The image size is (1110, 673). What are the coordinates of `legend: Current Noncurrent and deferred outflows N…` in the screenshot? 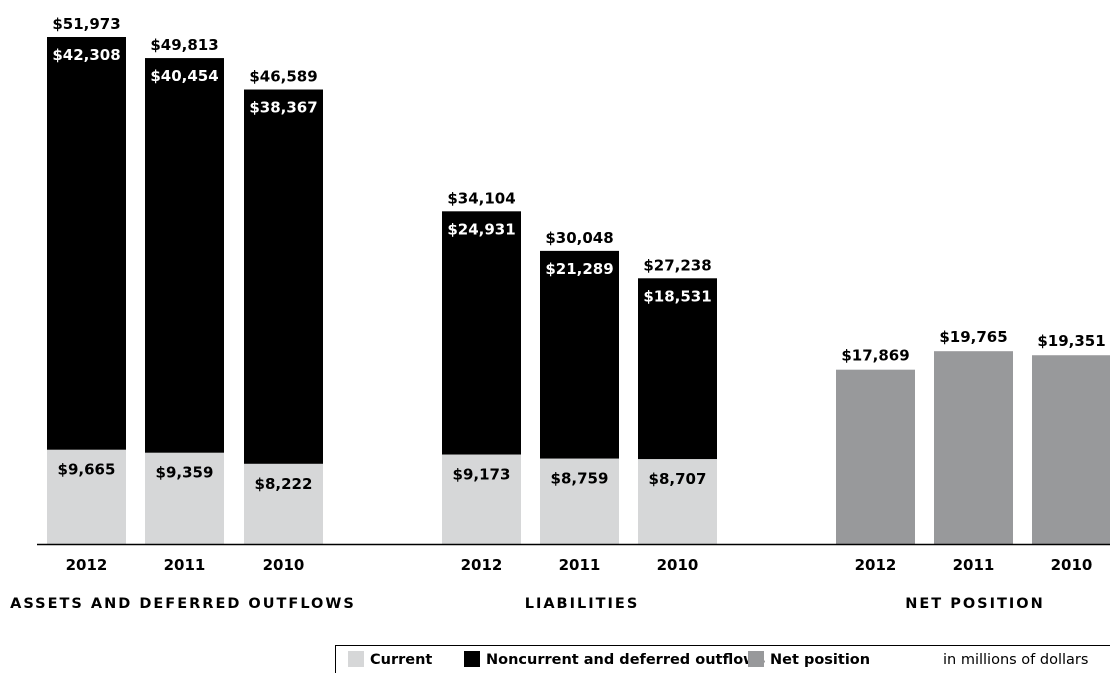 It's located at (722, 659).